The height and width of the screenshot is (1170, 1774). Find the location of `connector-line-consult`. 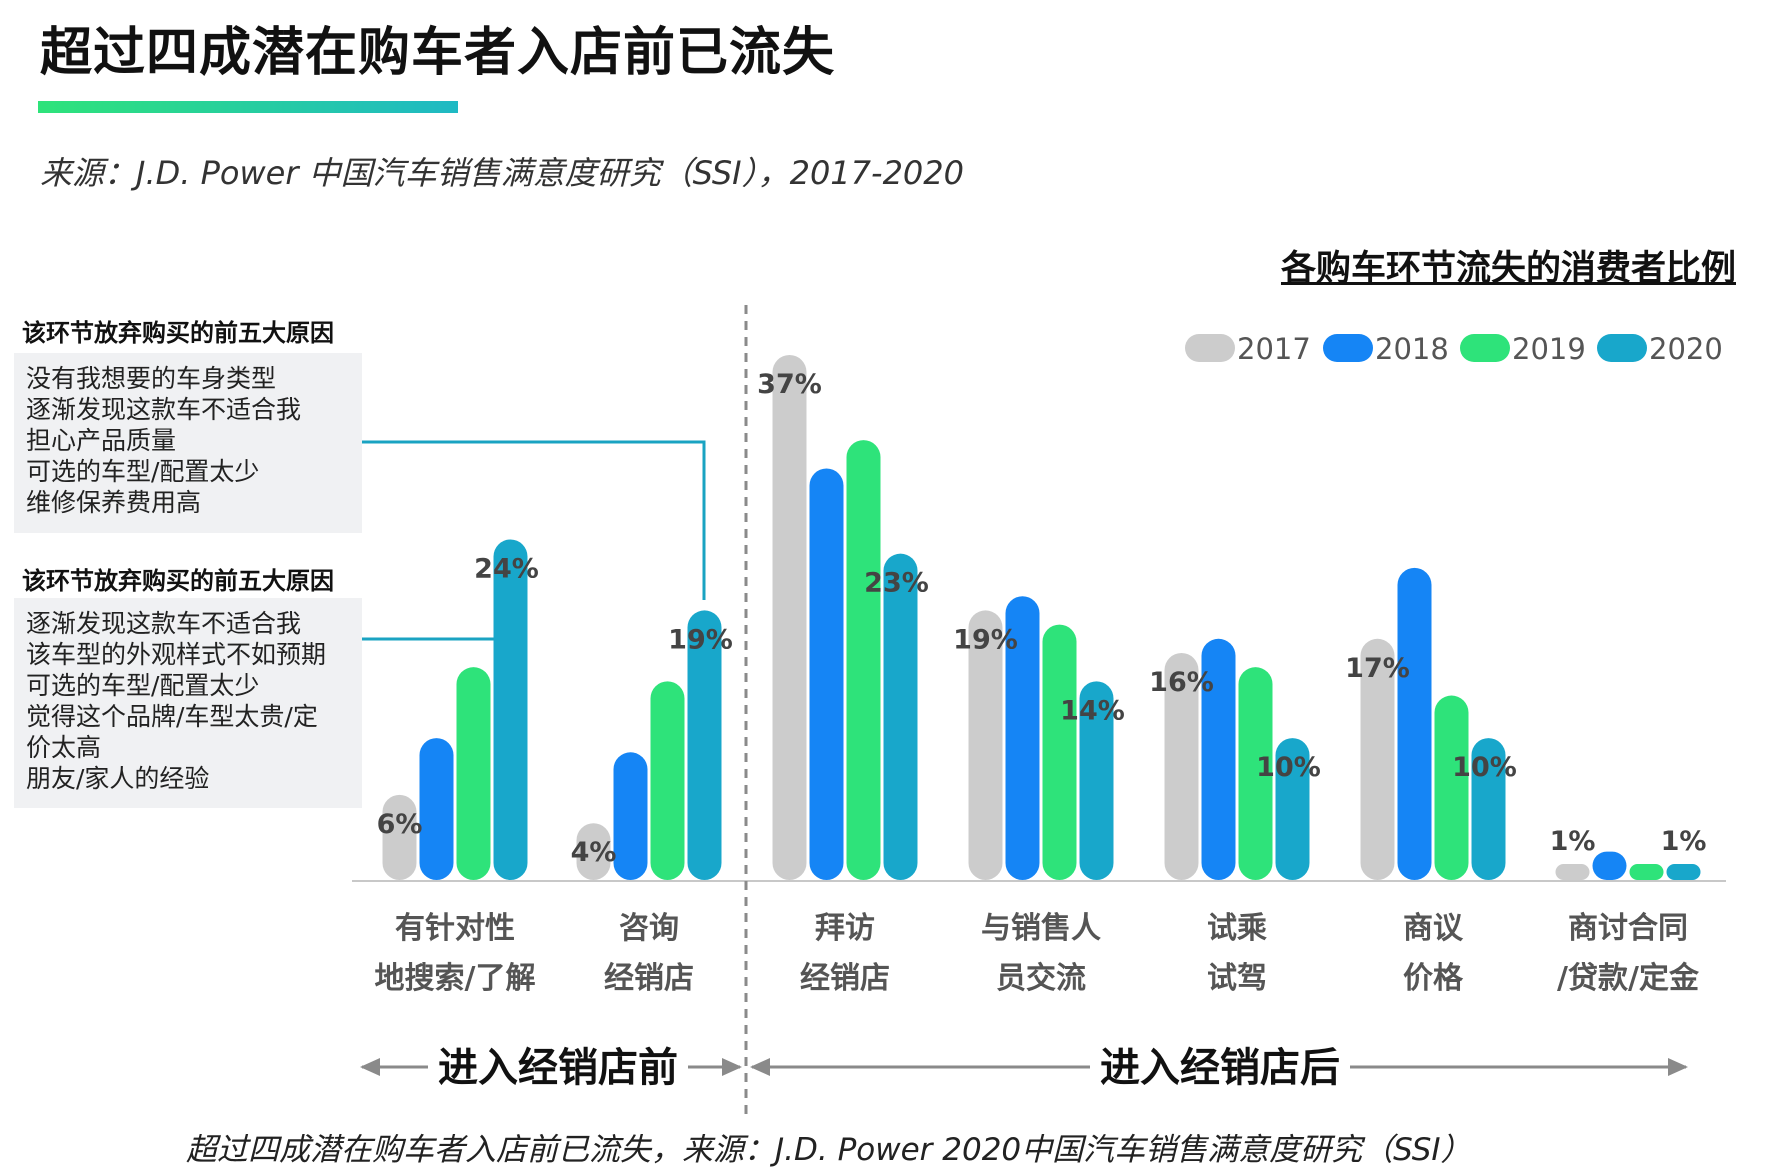

connector-line-consult is located at coordinates (534, 520).